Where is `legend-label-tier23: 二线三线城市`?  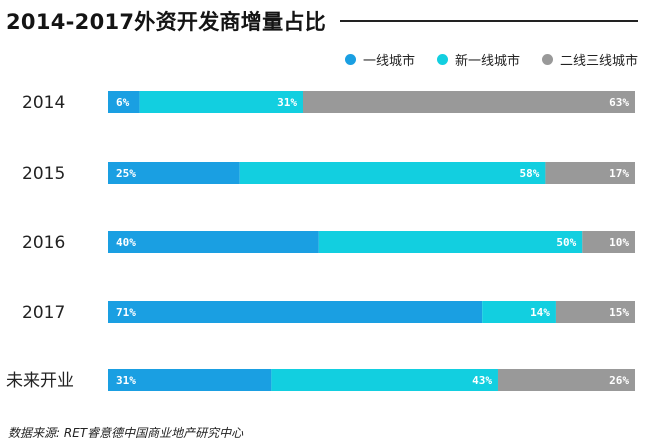 legend-label-tier23: 二线三线城市 is located at coordinates (598, 61).